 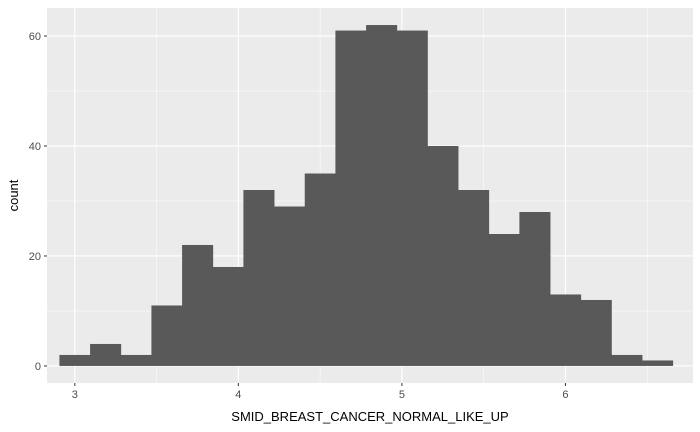 What do you see at coordinates (75, 395) in the screenshot?
I see `x-tick-label: 3` at bounding box center [75, 395].